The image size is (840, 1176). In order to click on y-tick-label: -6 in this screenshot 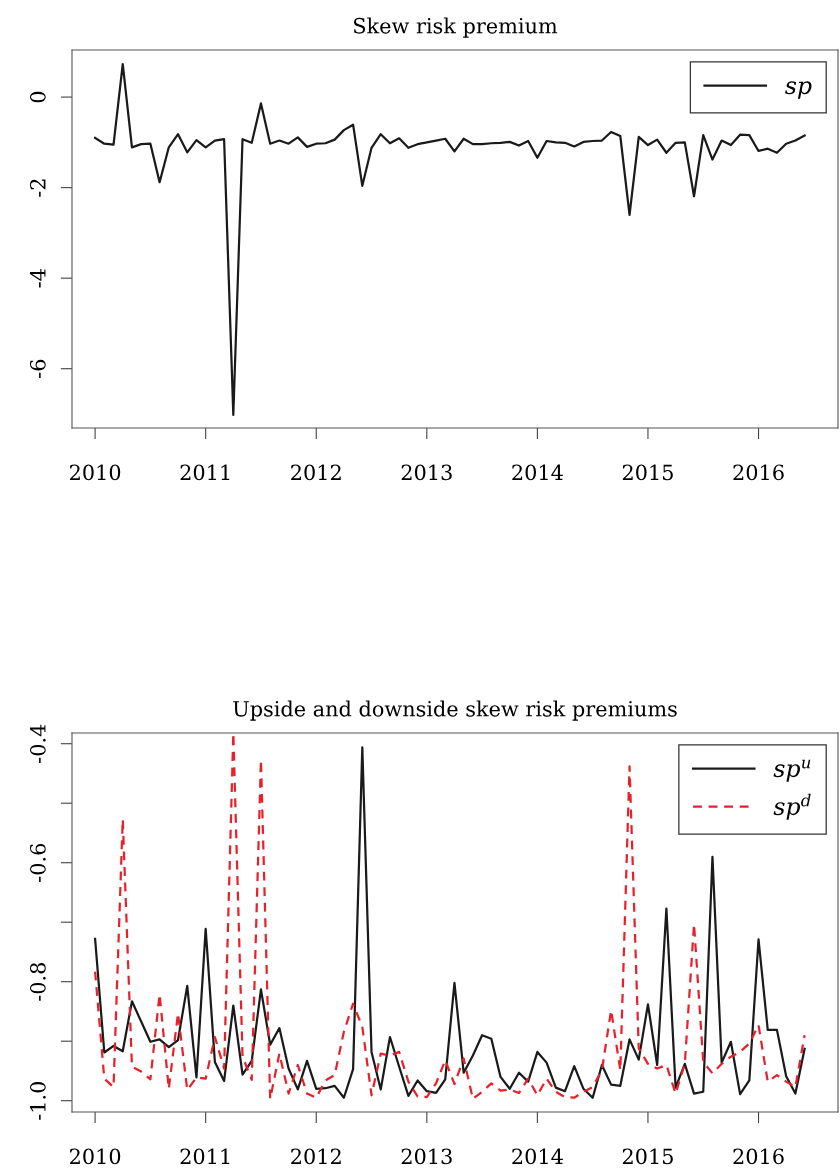, I will do `click(37, 368)`.